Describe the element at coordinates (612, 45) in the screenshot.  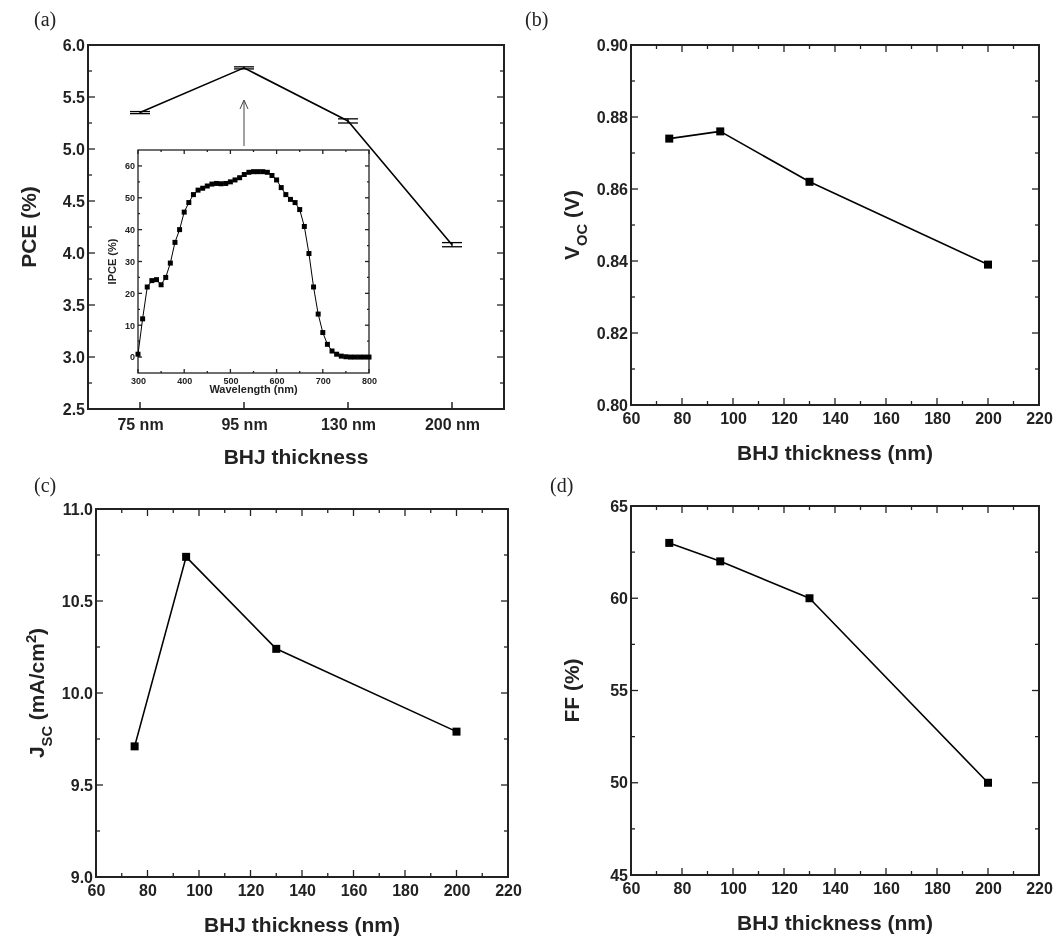
I see `y-tick-label: 0.90` at that location.